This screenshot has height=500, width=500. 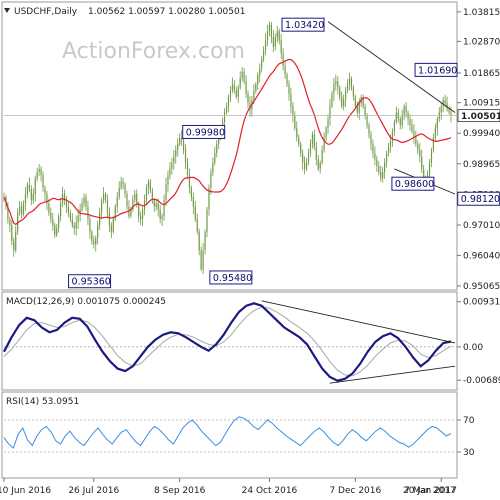 I want to click on trendlines, so click(x=391, y=108).